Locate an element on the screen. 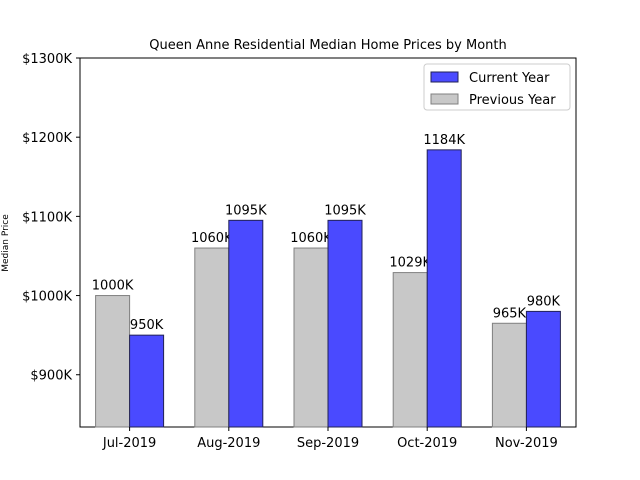 This screenshot has width=640, height=480. legend-swatch-current-year is located at coordinates (444, 77).